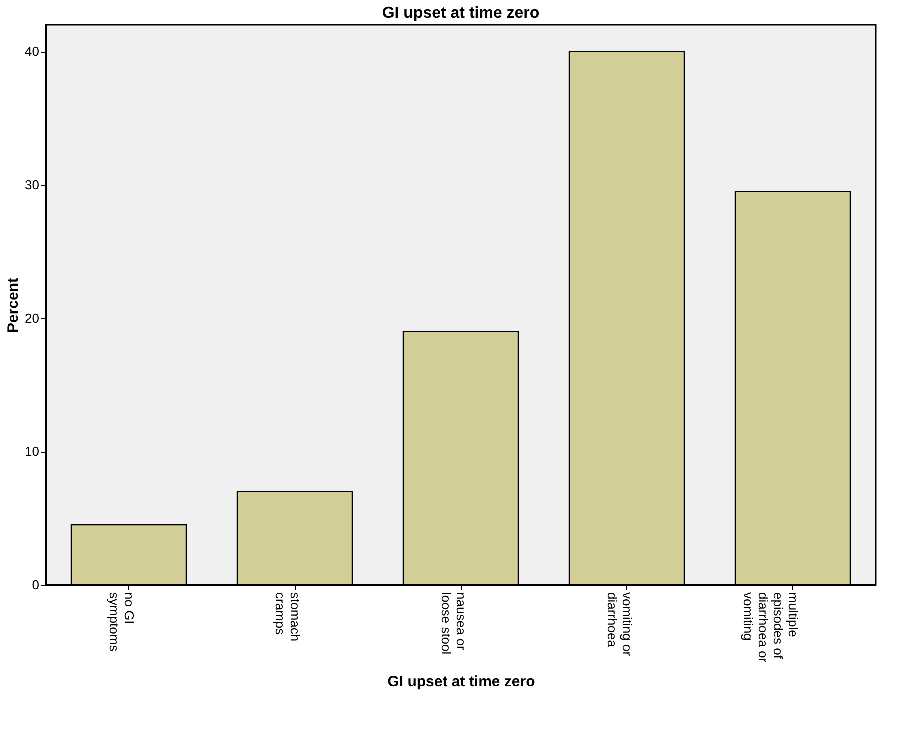 The image size is (919, 752). I want to click on y-tick-label: 40, so click(32, 52).